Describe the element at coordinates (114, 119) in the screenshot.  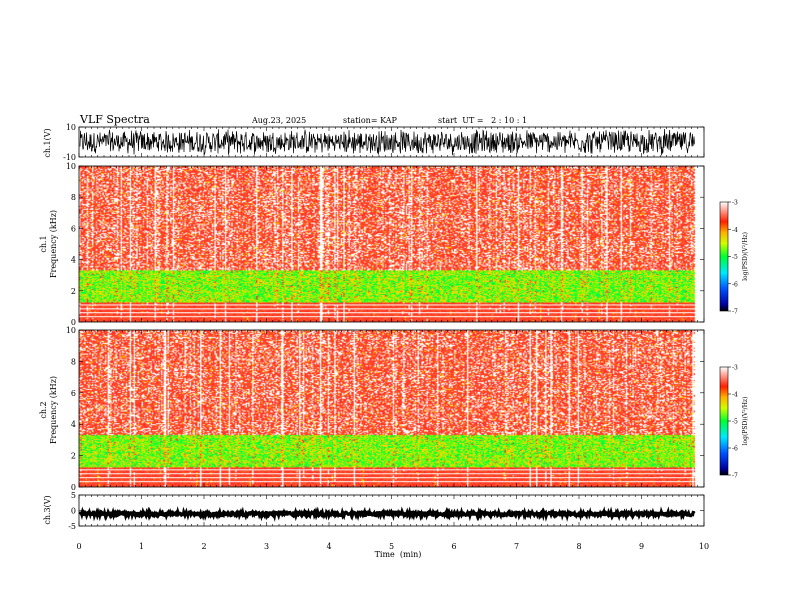
I see `figure-title: VLF Spectra` at that location.